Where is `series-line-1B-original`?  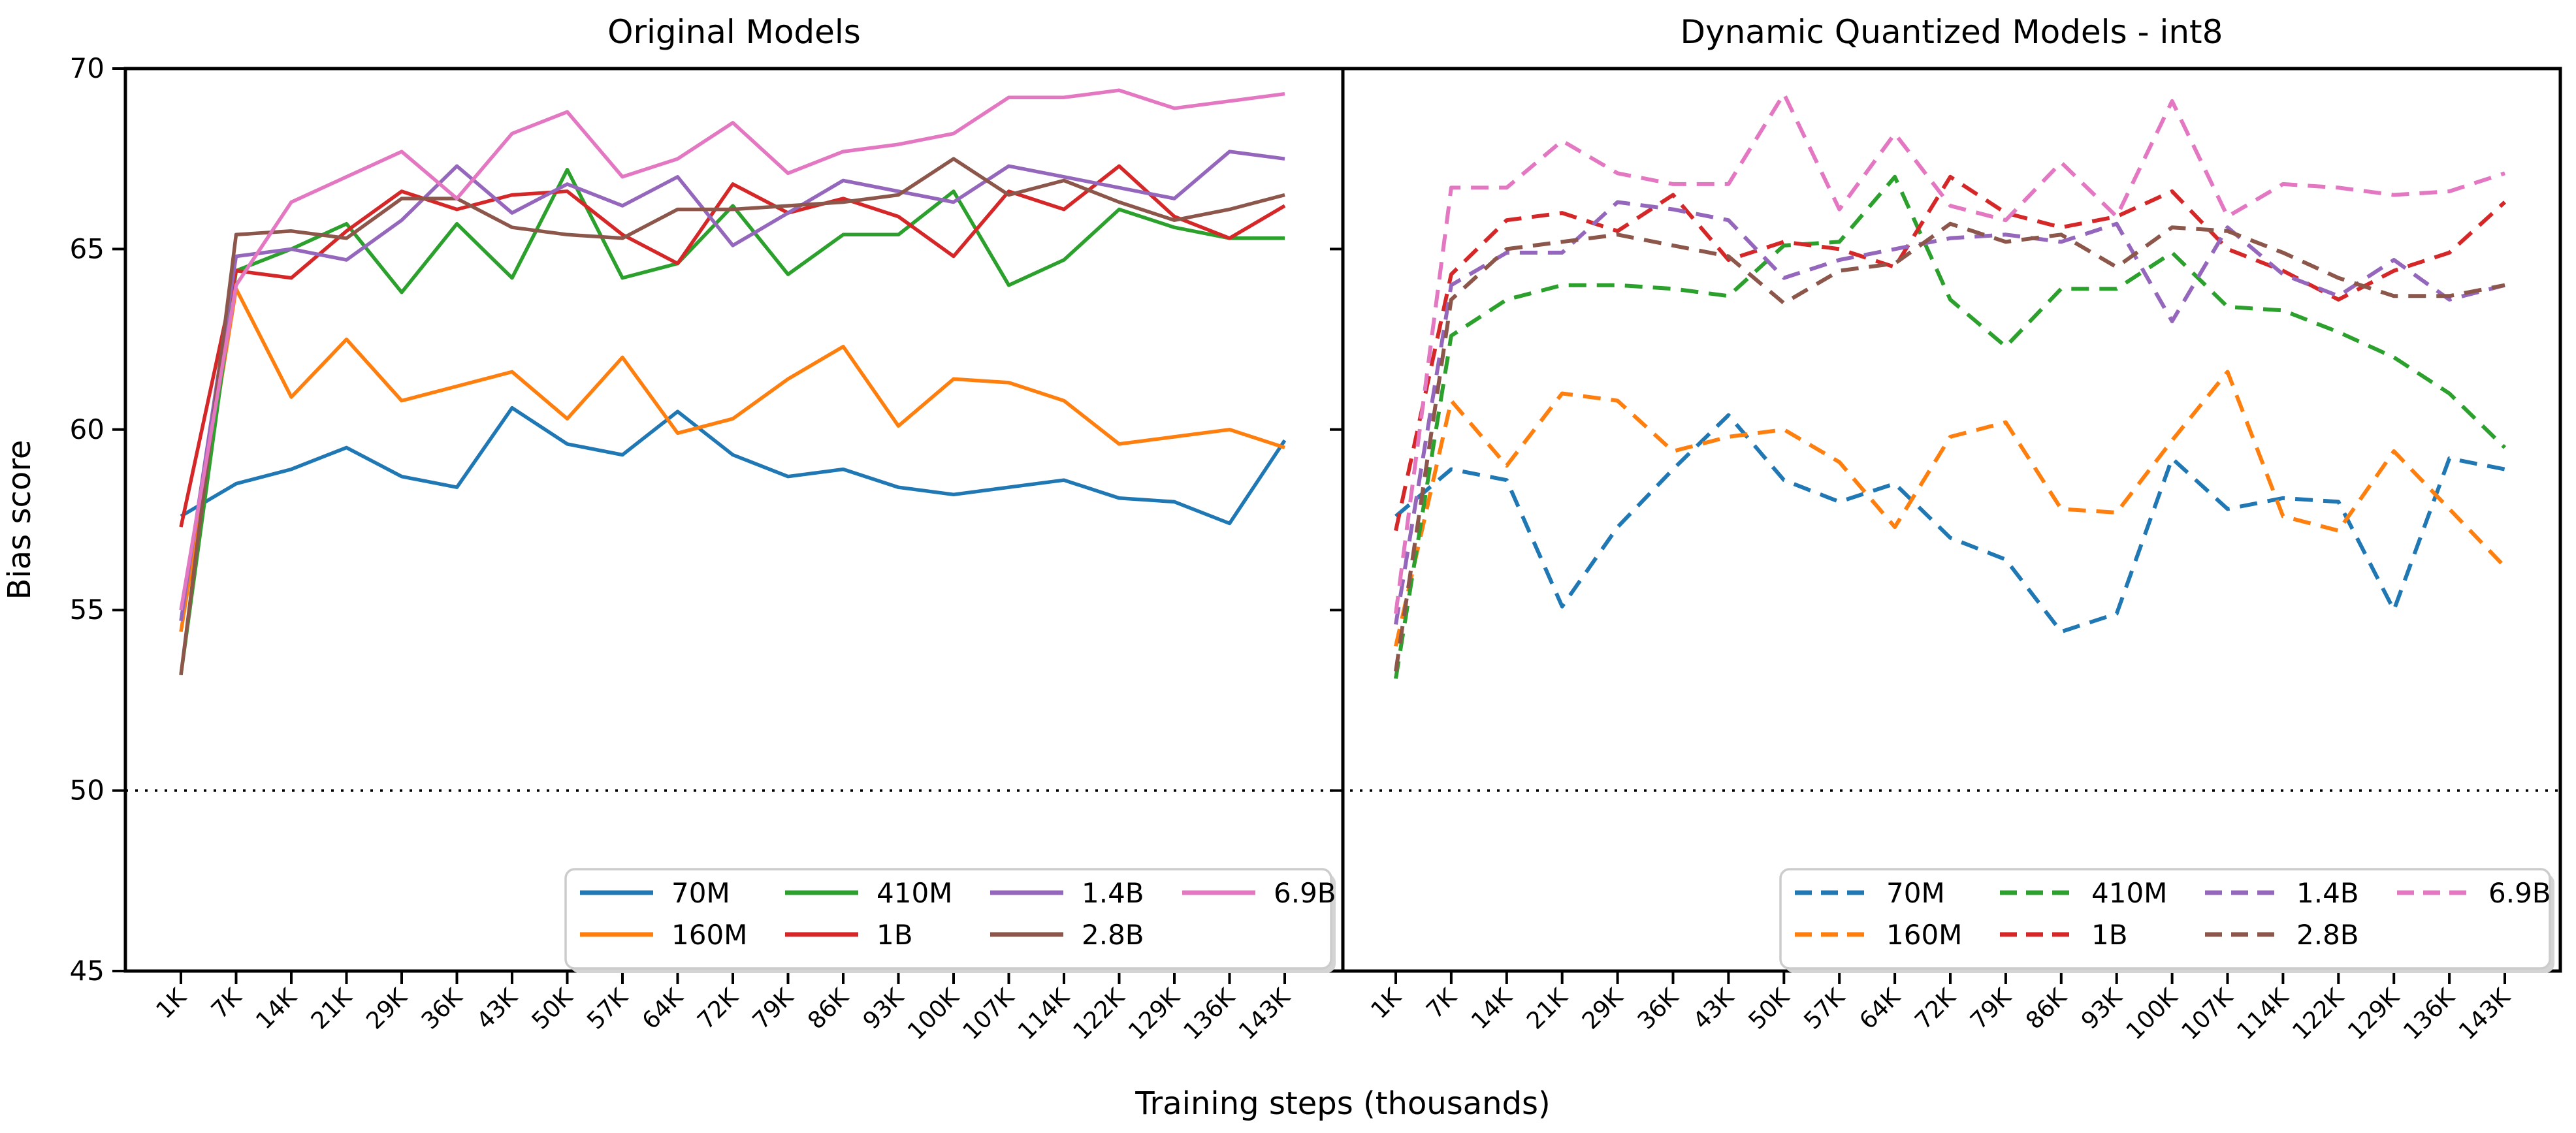
series-line-1B-original is located at coordinates (732, 346).